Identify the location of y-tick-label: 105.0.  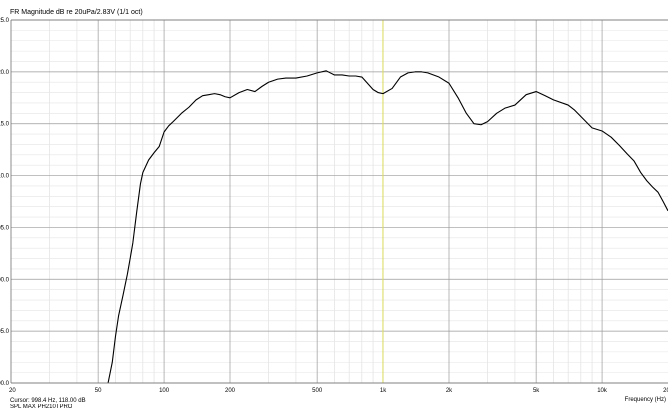
(5, 228).